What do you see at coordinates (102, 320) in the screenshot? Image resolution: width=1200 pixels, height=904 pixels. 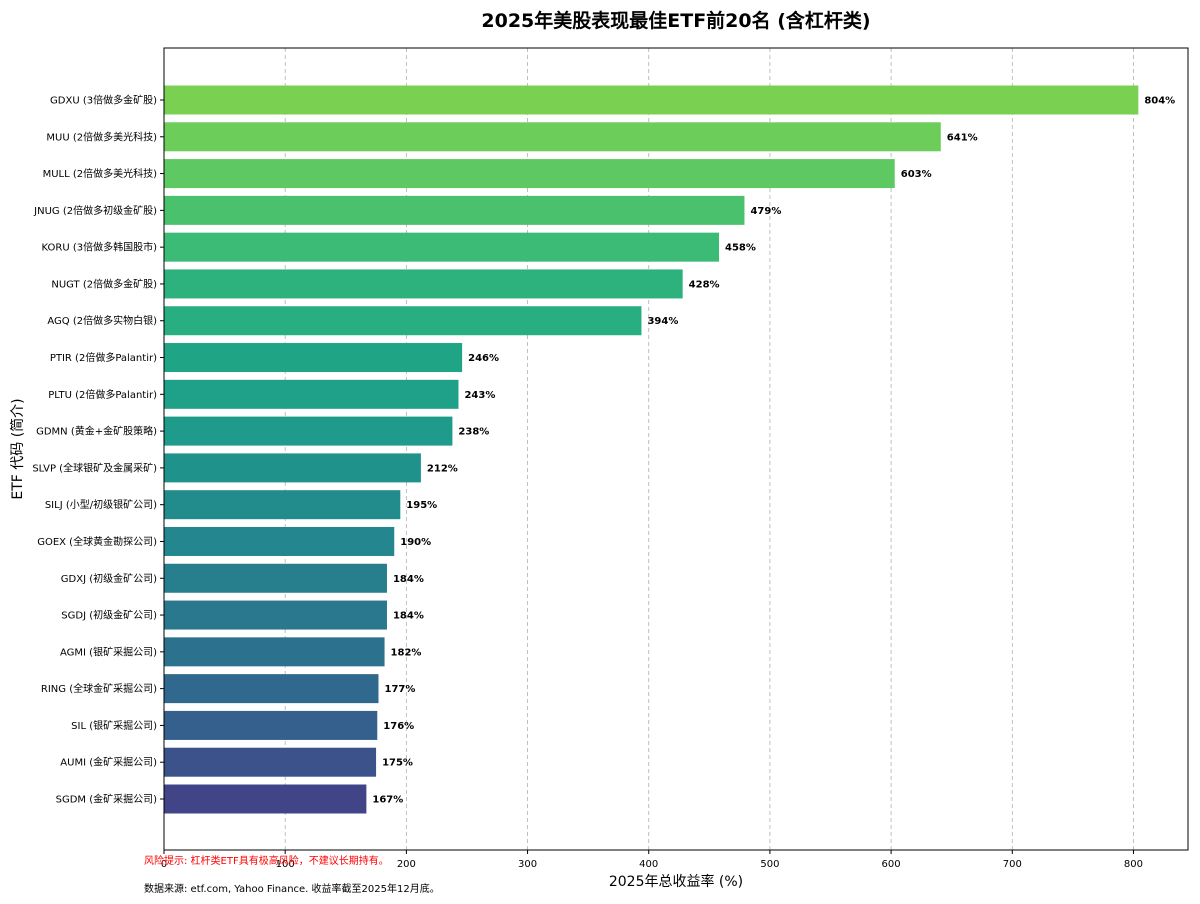 I see `y-category-label: AGQ (2倍做多实物白银)` at bounding box center [102, 320].